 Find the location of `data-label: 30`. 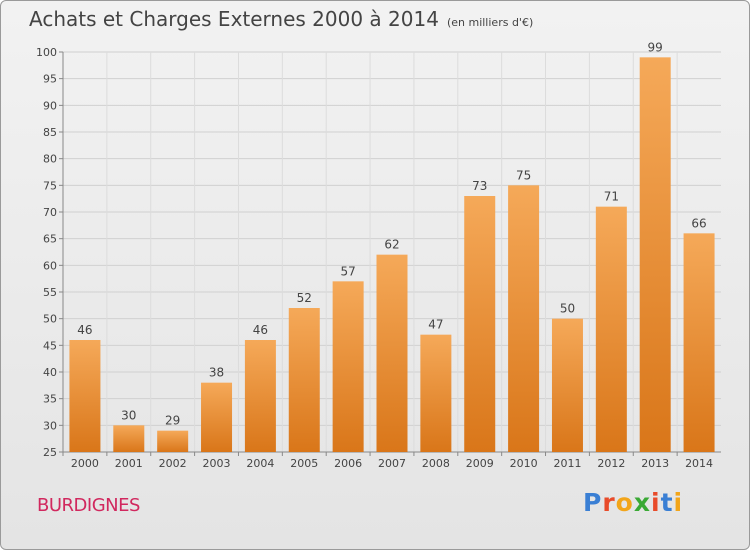

data-label: 30 is located at coordinates (128, 415).